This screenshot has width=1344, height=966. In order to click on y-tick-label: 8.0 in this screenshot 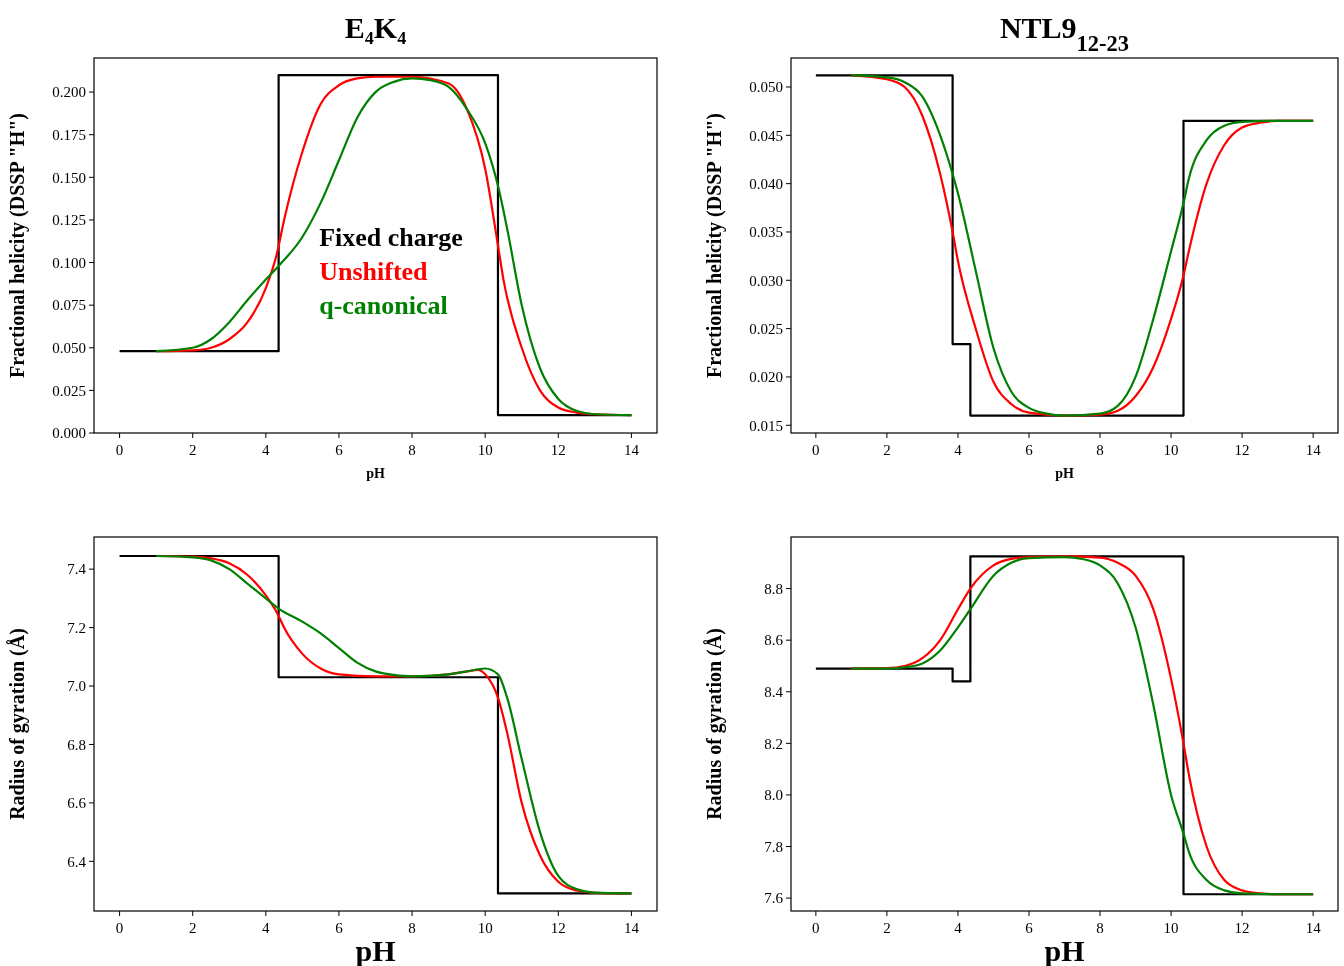, I will do `click(773, 795)`.